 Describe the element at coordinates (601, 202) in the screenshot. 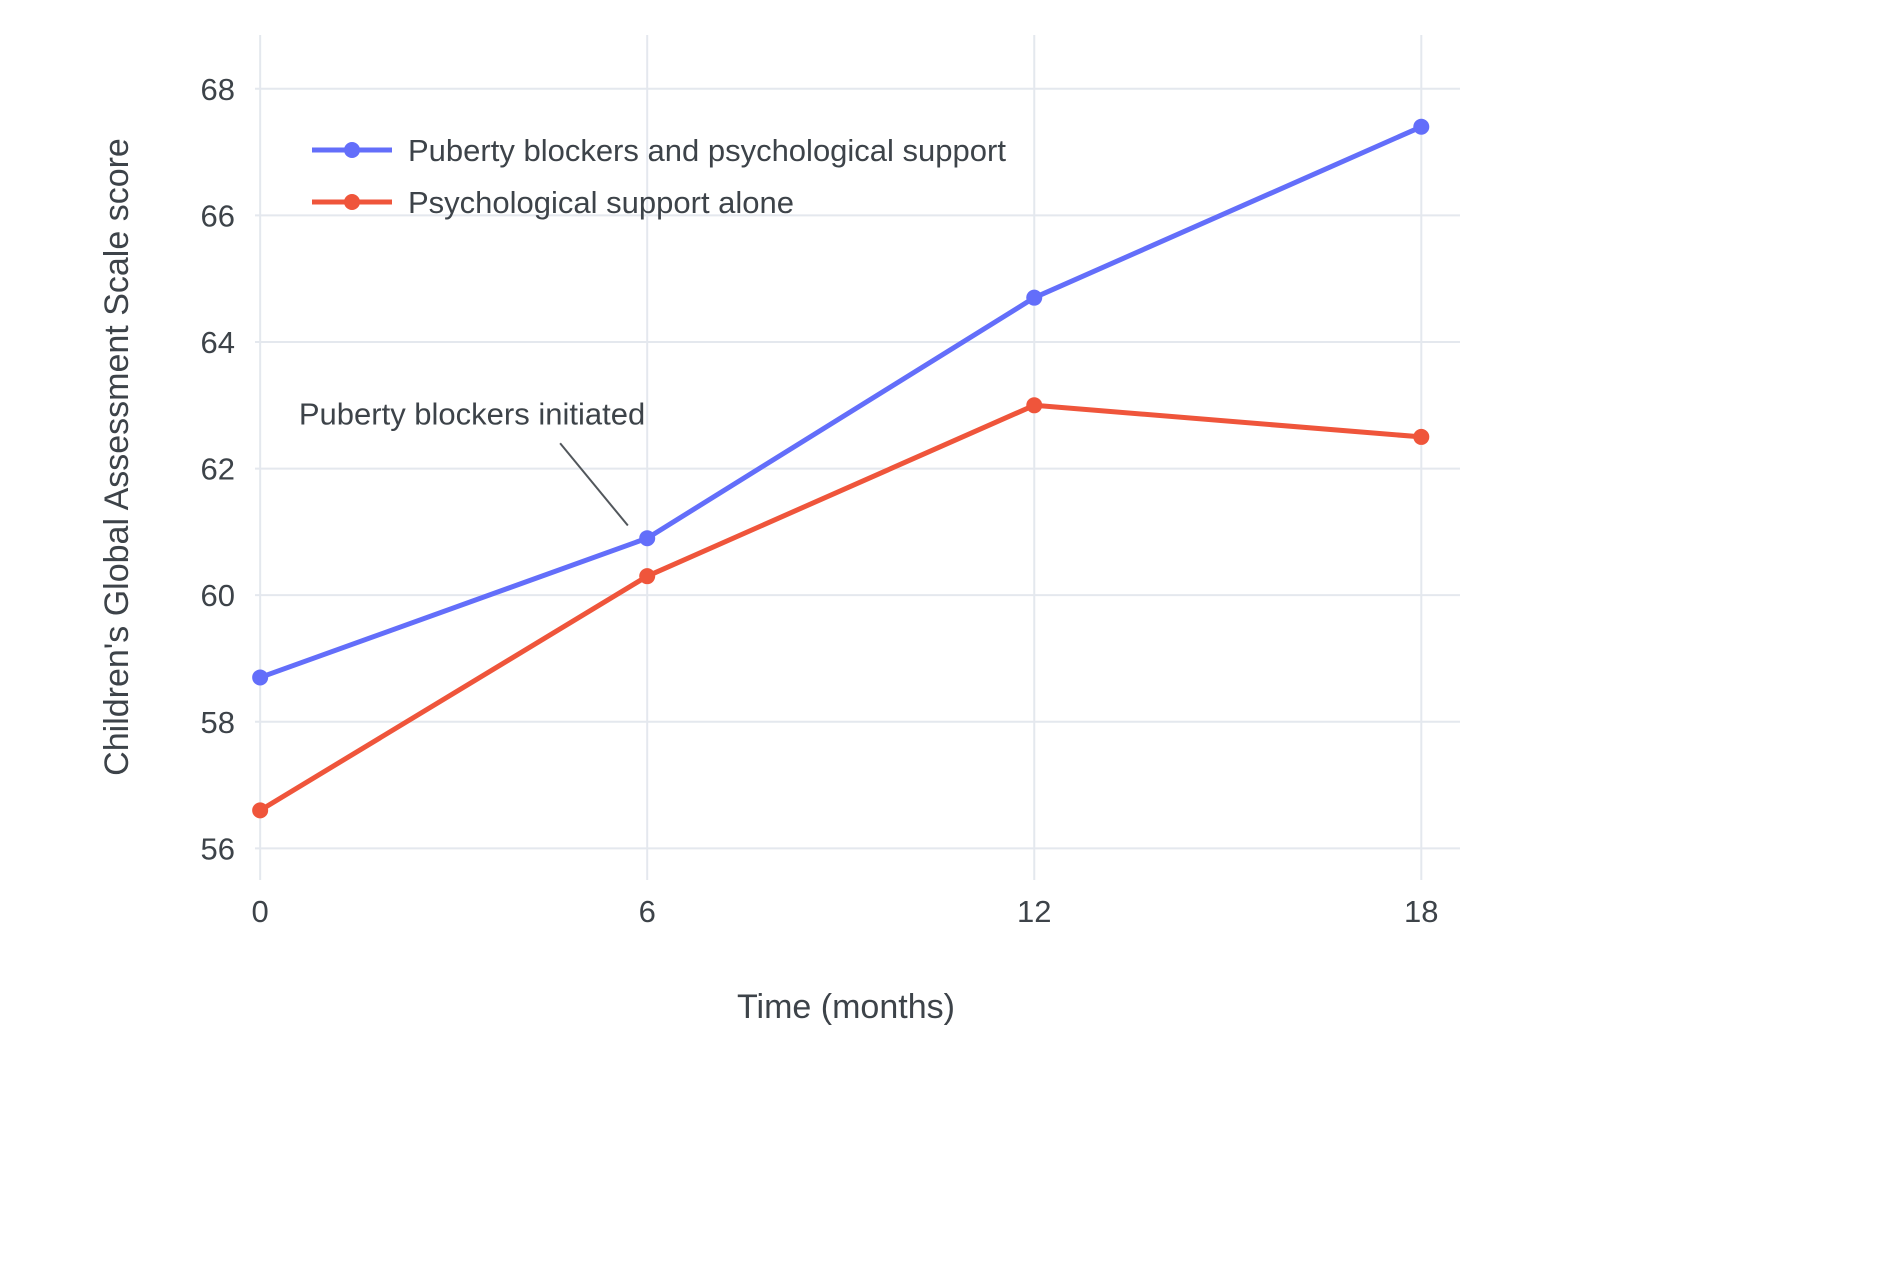

I see `legend-label: Psychological support alone` at that location.